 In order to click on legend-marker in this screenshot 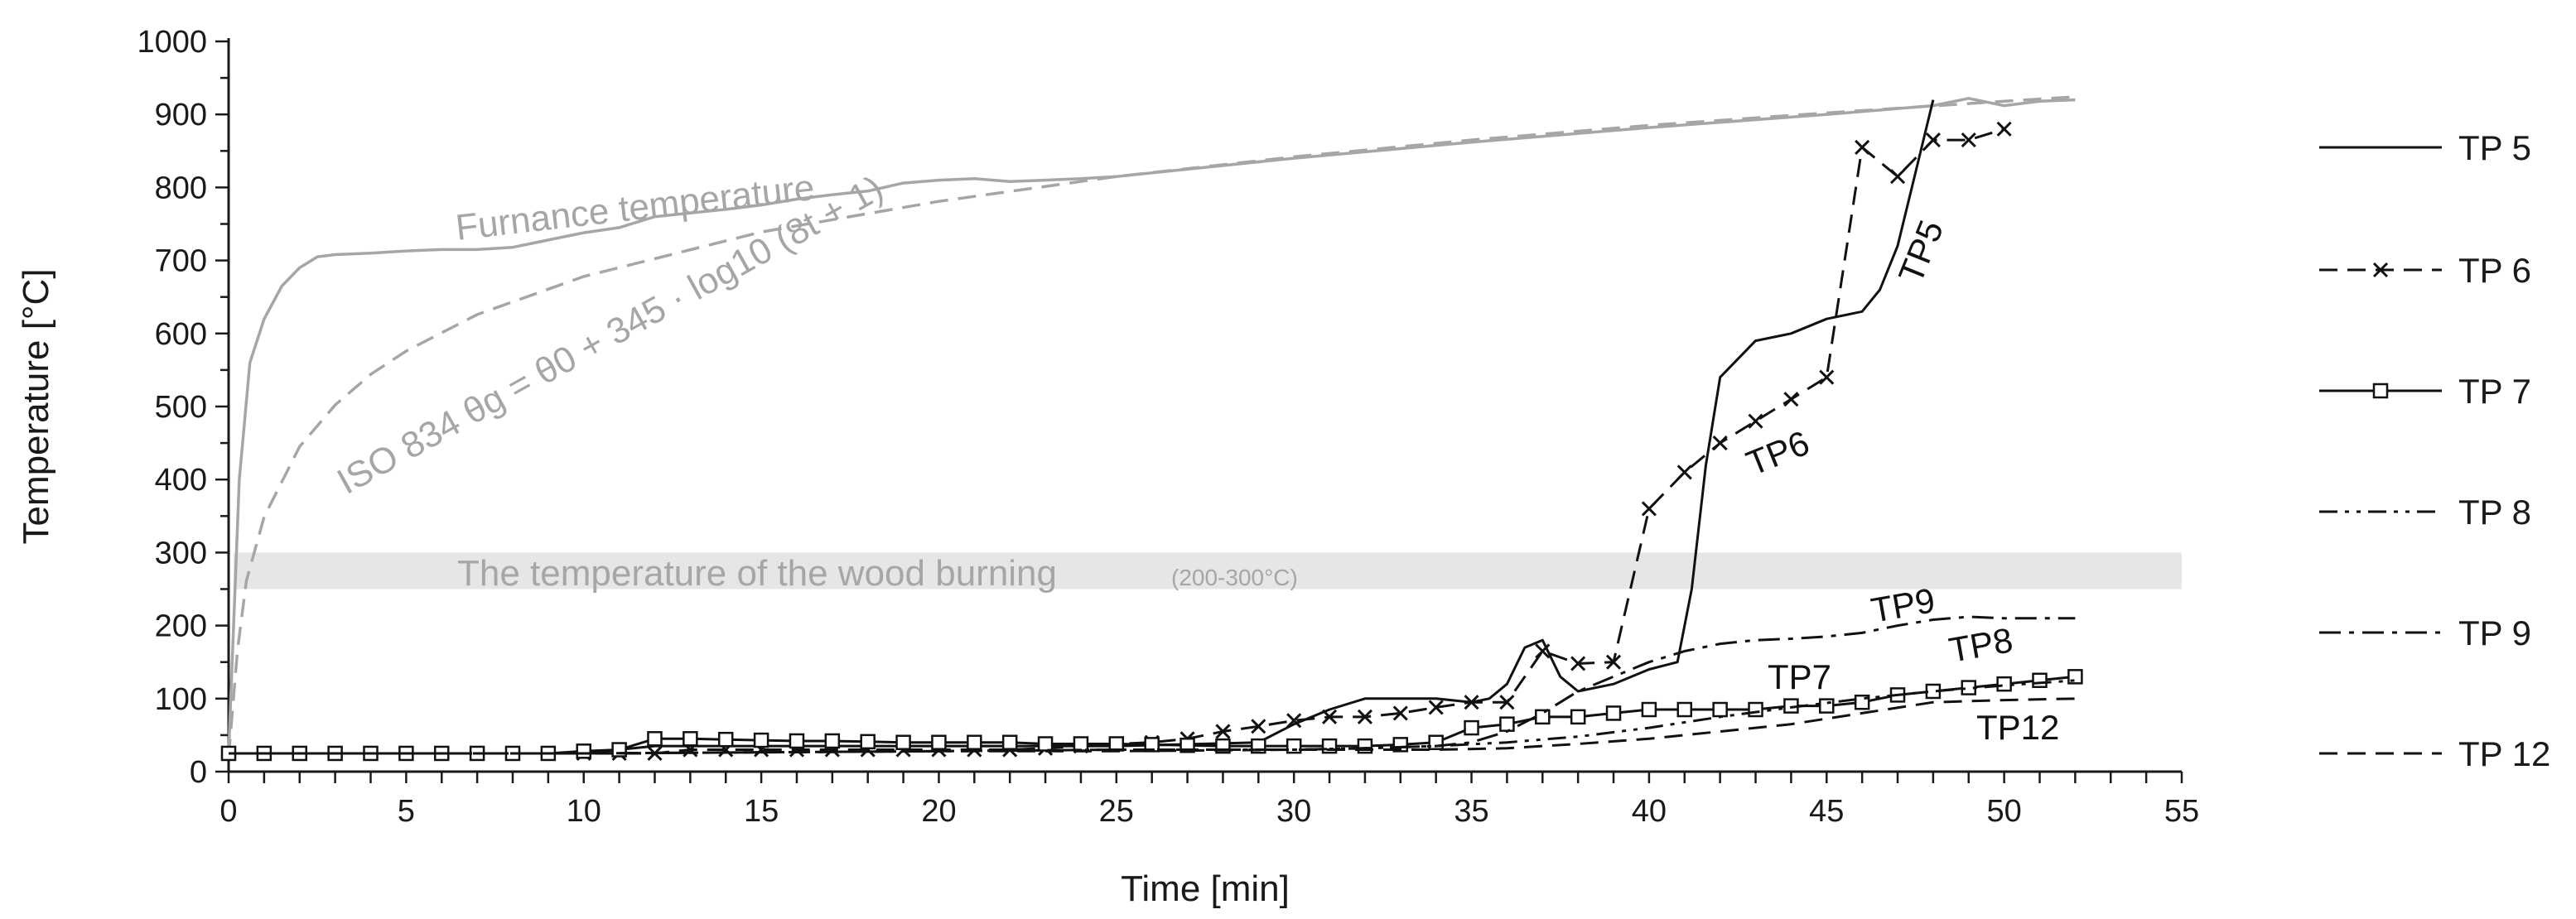, I will do `click(2380, 391)`.